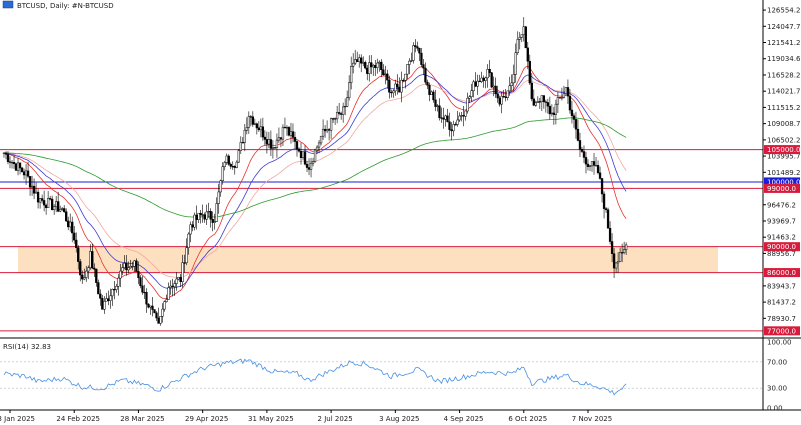 Image resolution: width=801 pixels, height=425 pixels. Describe the element at coordinates (464, 419) in the screenshot. I see `x-tick-label: 4 Sep 2025` at that location.